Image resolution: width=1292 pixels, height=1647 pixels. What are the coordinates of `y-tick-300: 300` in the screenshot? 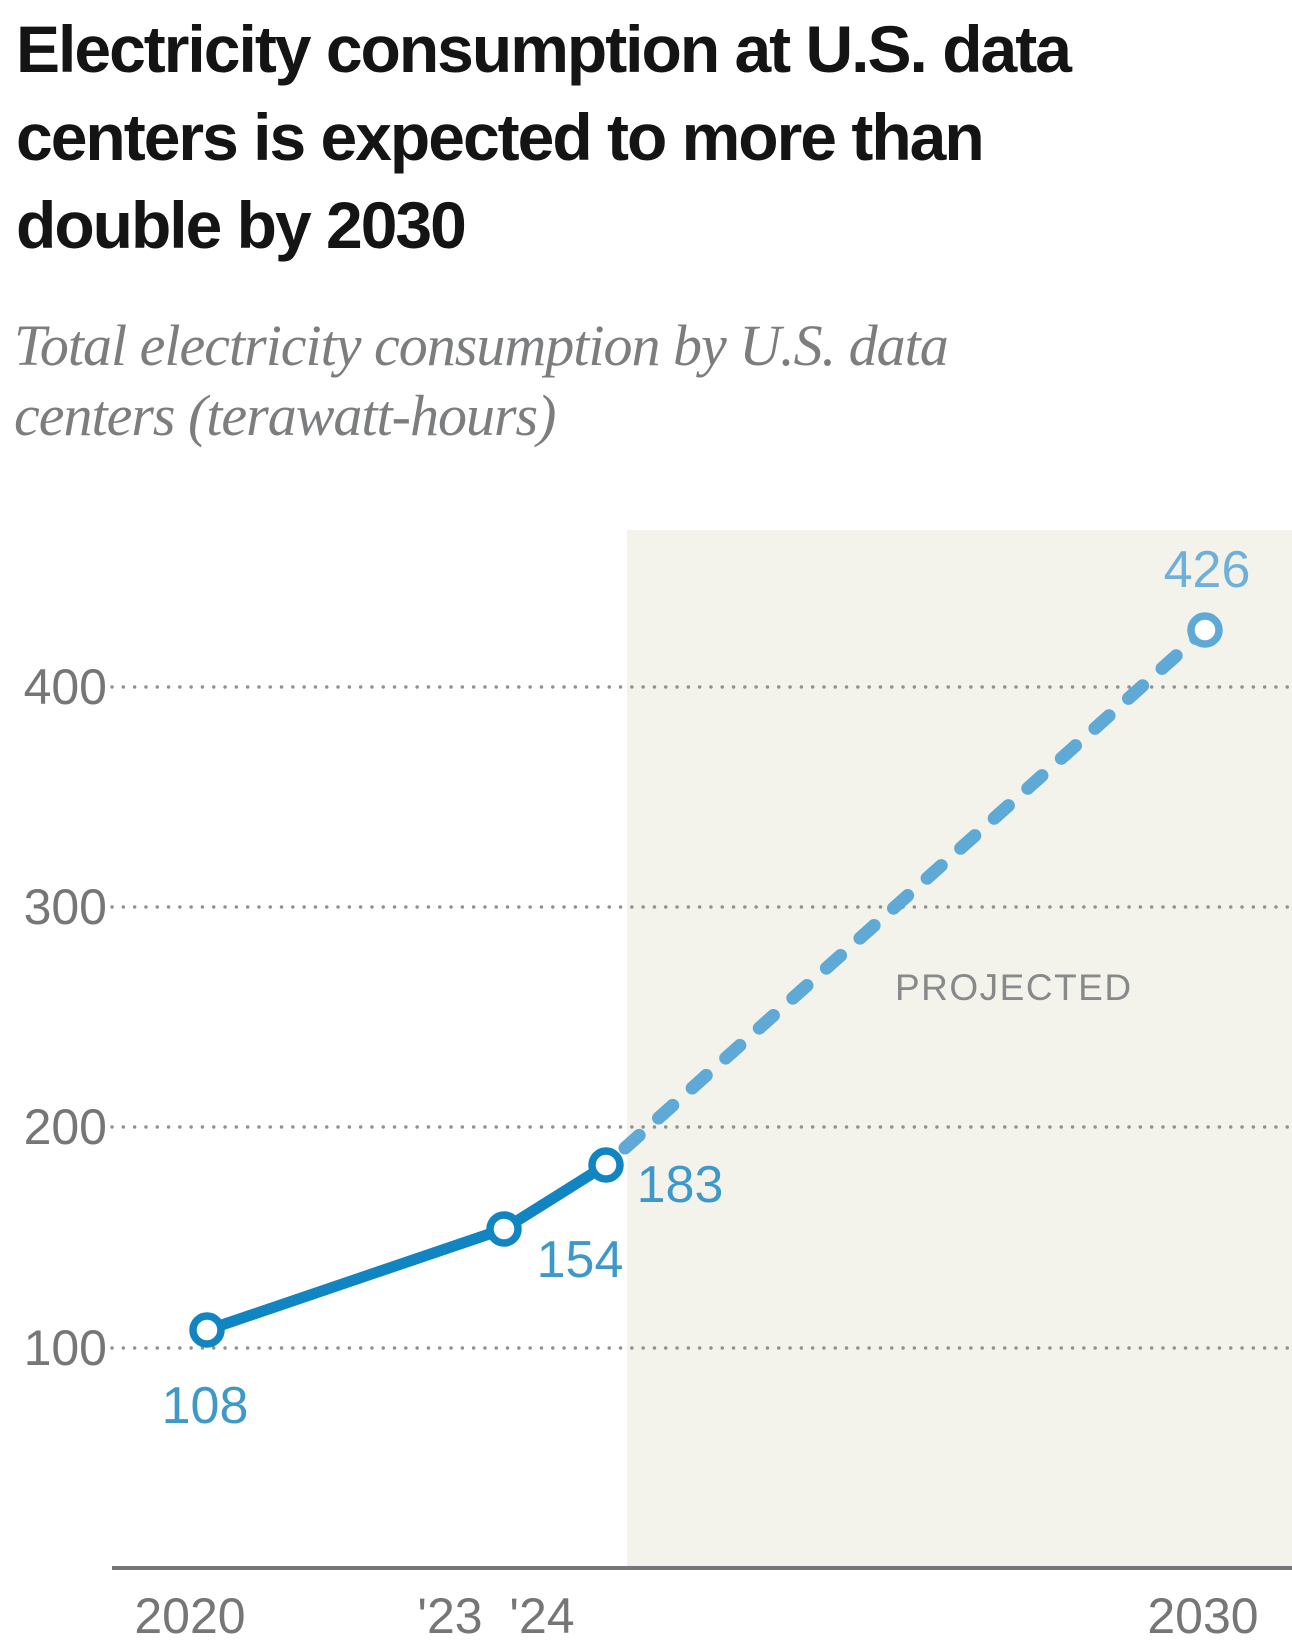 It's located at (65, 907).